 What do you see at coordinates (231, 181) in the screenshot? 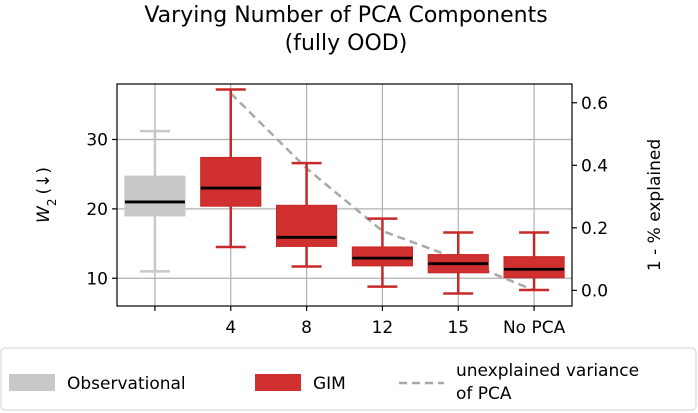
I see `box-1-iqr` at bounding box center [231, 181].